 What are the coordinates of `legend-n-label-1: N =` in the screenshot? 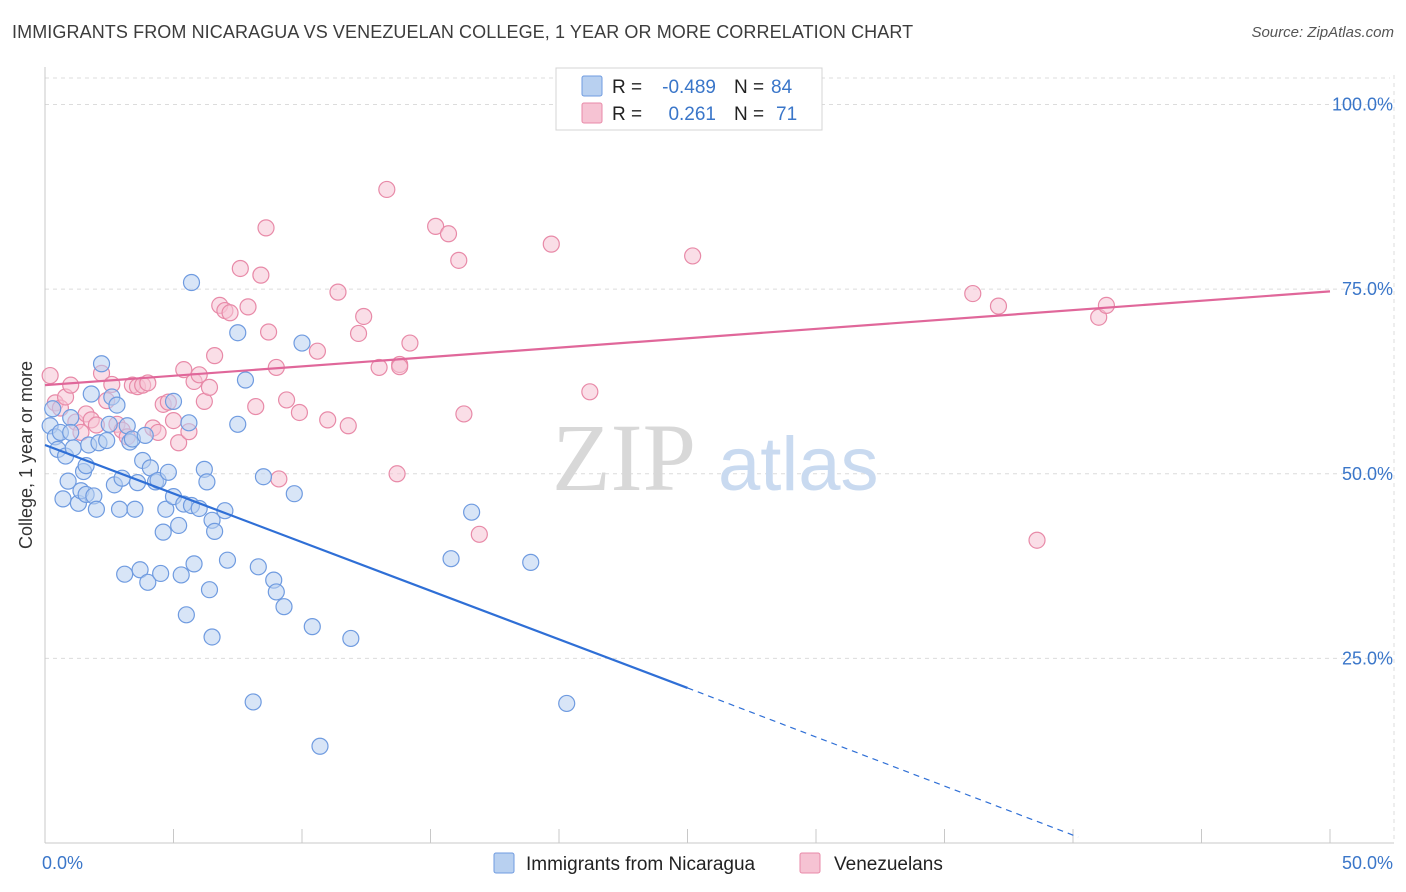 It's located at (749, 87).